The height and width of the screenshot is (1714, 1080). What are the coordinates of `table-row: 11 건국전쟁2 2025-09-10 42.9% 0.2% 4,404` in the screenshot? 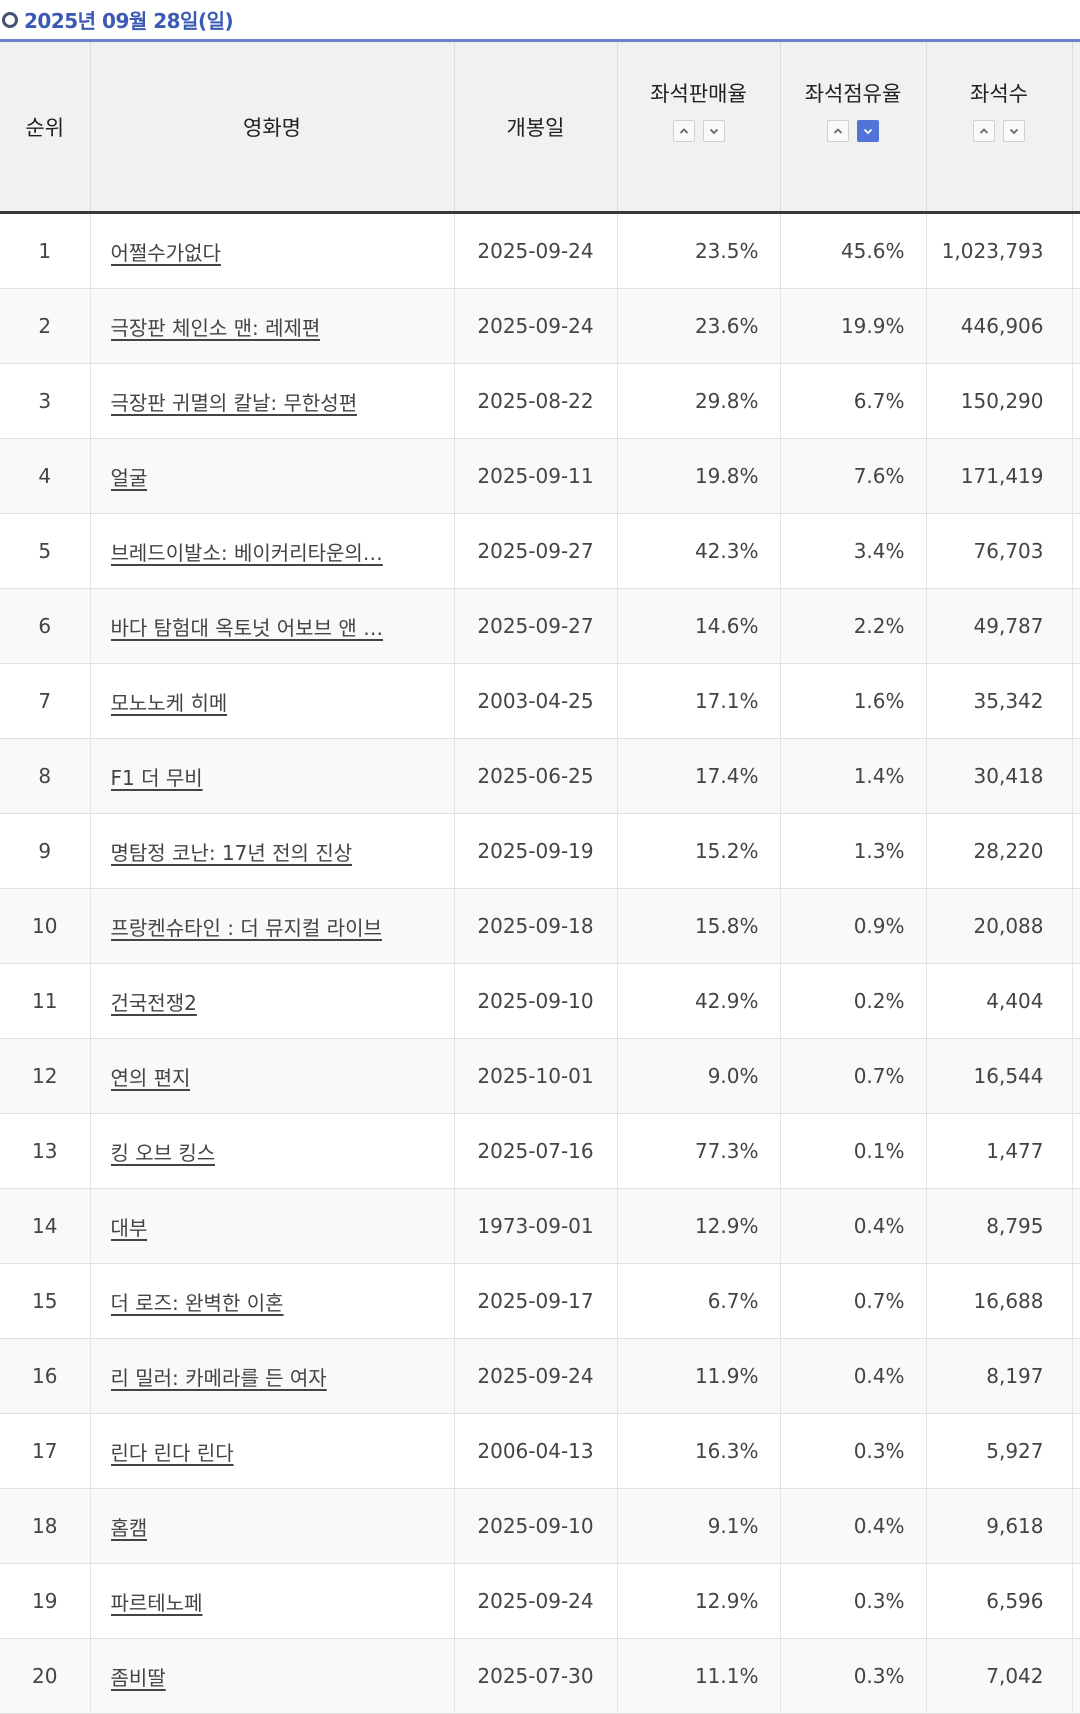 It's located at (540, 1001).